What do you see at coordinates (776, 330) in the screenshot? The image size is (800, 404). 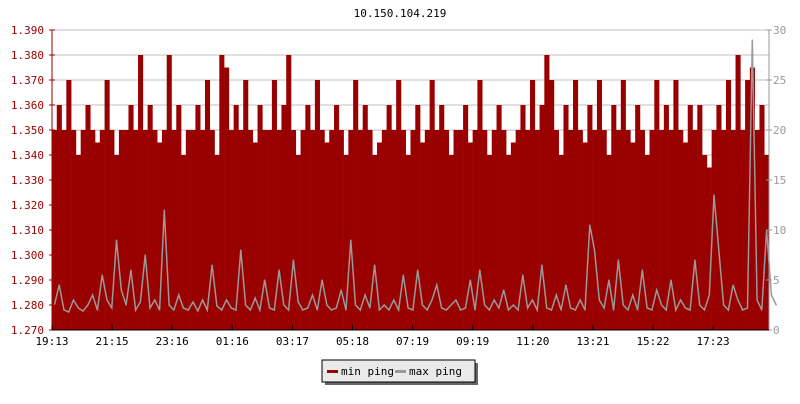 I see `y-right-tick-label: 0` at bounding box center [776, 330].